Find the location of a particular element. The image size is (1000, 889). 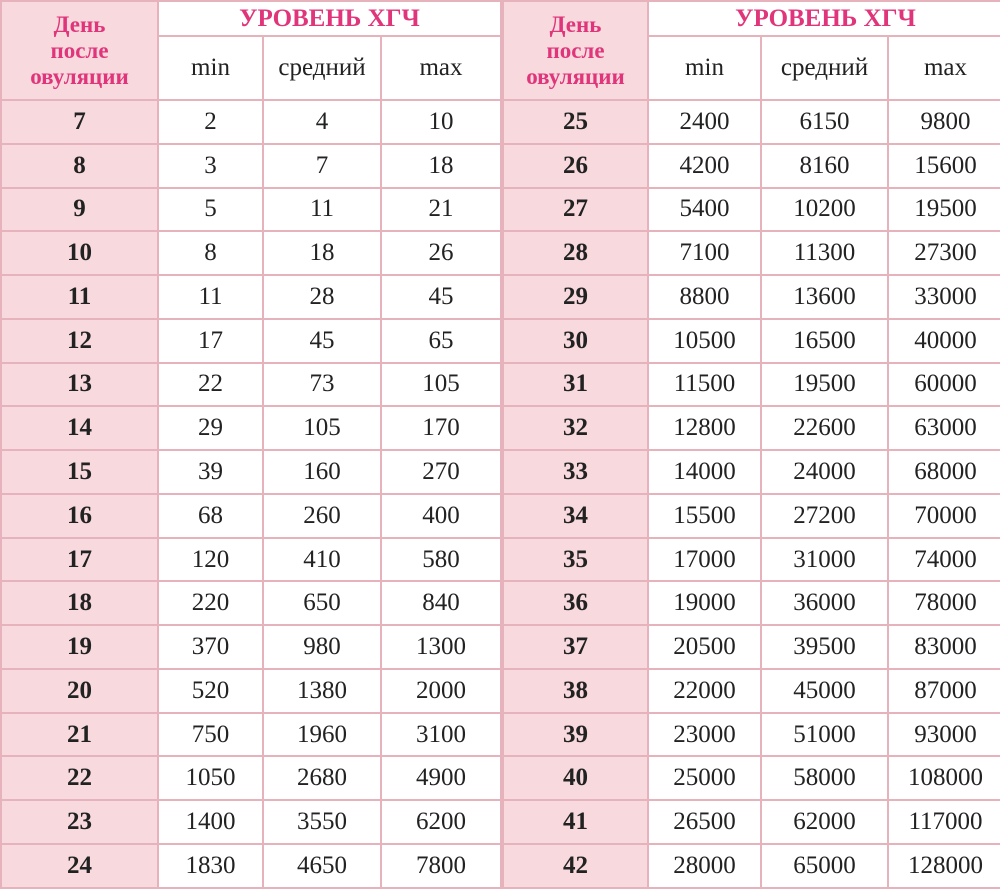

table-row: 36 19000 36000 78000 is located at coordinates (751, 603).